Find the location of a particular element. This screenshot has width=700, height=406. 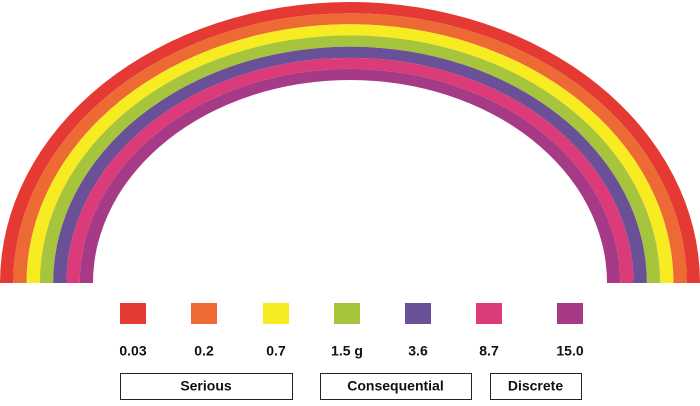

band-label: 1.5 g is located at coordinates (347, 351).